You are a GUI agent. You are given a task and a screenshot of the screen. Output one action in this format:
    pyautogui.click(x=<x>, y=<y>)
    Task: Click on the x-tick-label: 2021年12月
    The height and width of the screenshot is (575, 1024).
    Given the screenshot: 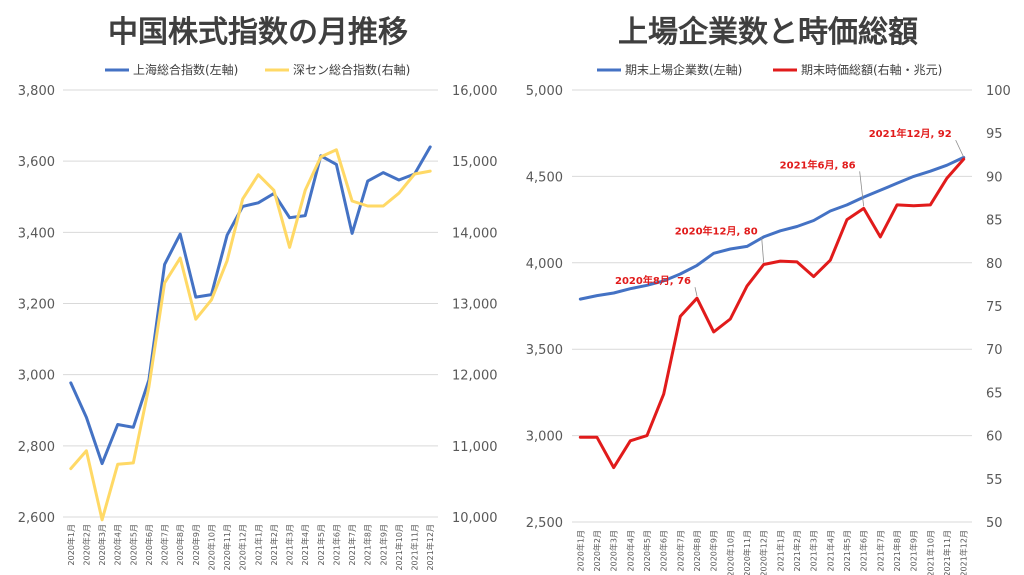 What is the action you would take?
    pyautogui.click(x=430, y=547)
    